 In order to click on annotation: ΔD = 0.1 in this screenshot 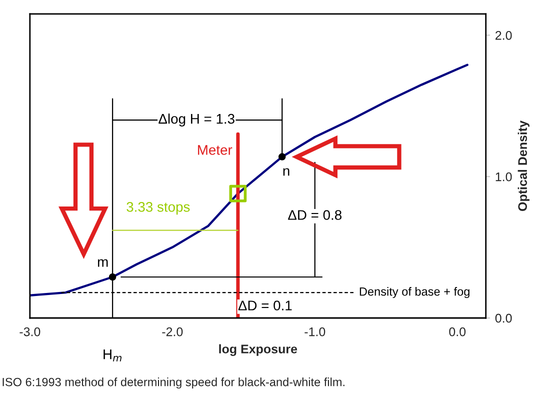, I will do `click(265, 305)`.